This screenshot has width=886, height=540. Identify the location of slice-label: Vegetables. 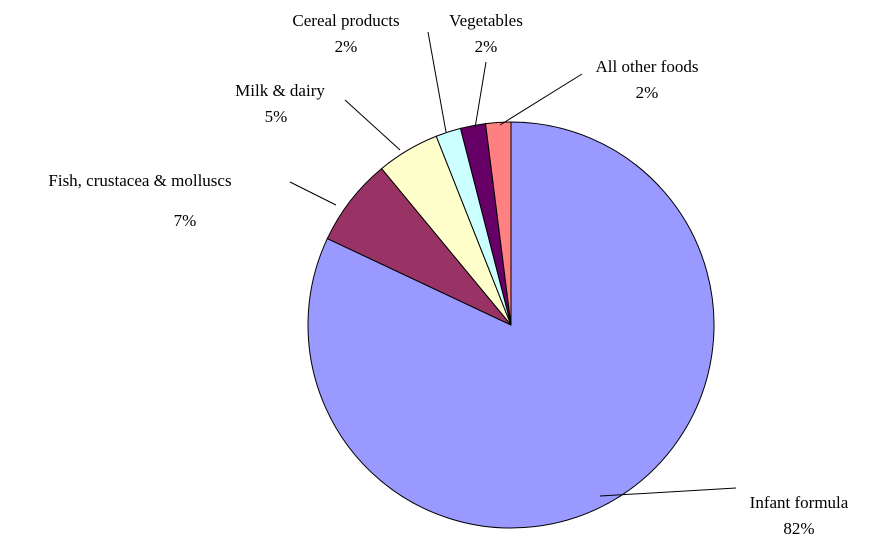
(486, 20).